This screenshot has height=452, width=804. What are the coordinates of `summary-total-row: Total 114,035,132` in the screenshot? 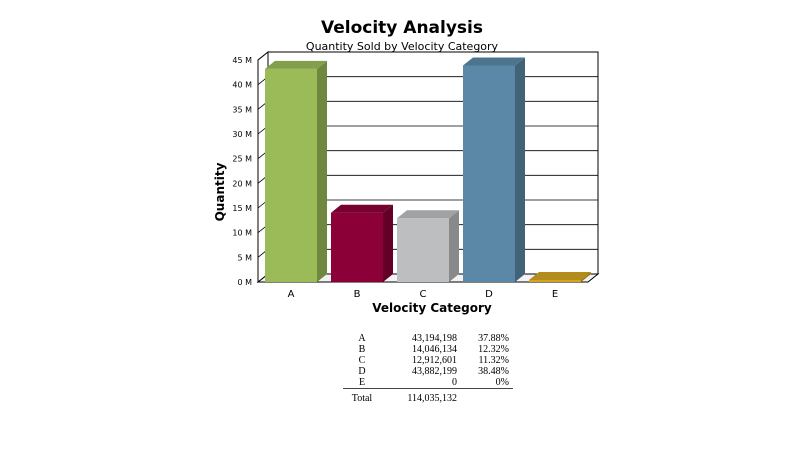 It's located at (428, 396).